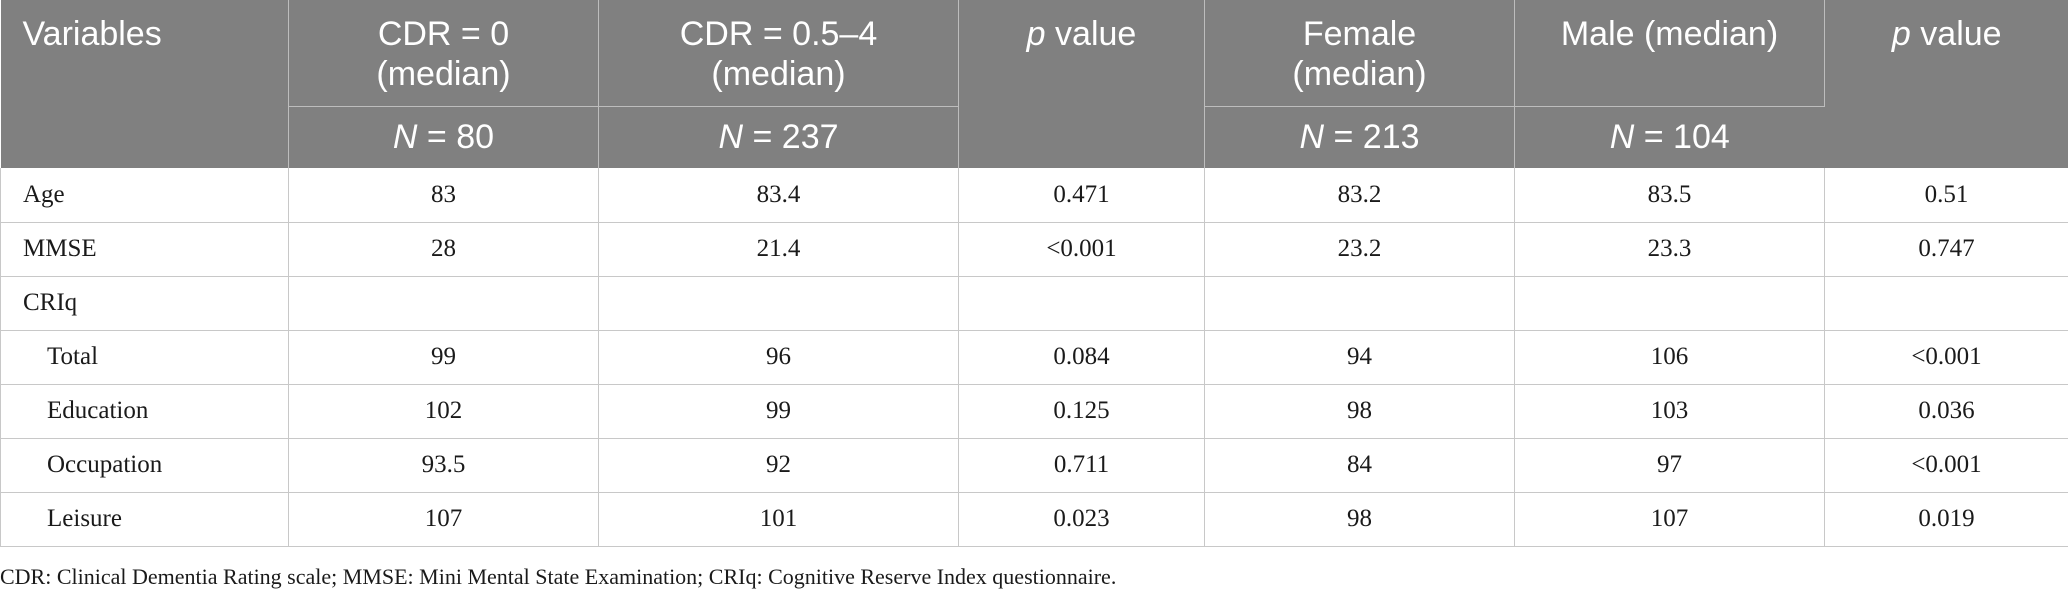  Describe the element at coordinates (443, 303) in the screenshot. I see `cell-cdr0` at that location.